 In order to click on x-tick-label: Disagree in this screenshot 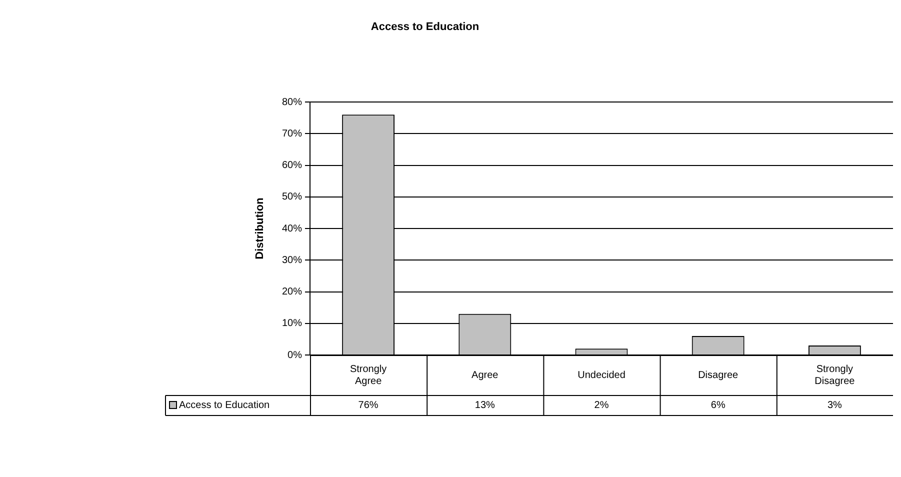, I will do `click(718, 375)`.